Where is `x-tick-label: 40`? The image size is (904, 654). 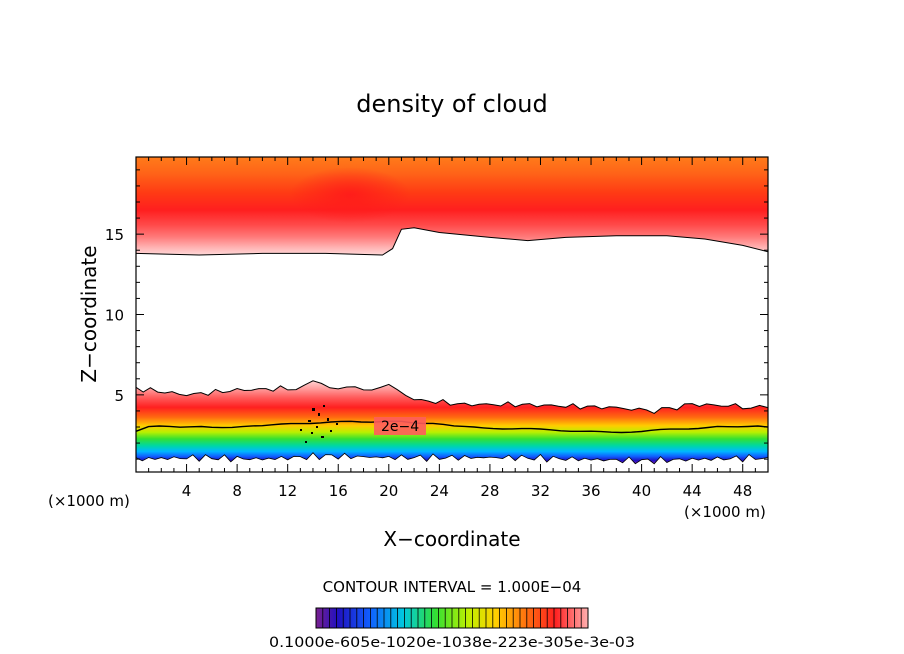 x-tick-label: 40 is located at coordinates (641, 491).